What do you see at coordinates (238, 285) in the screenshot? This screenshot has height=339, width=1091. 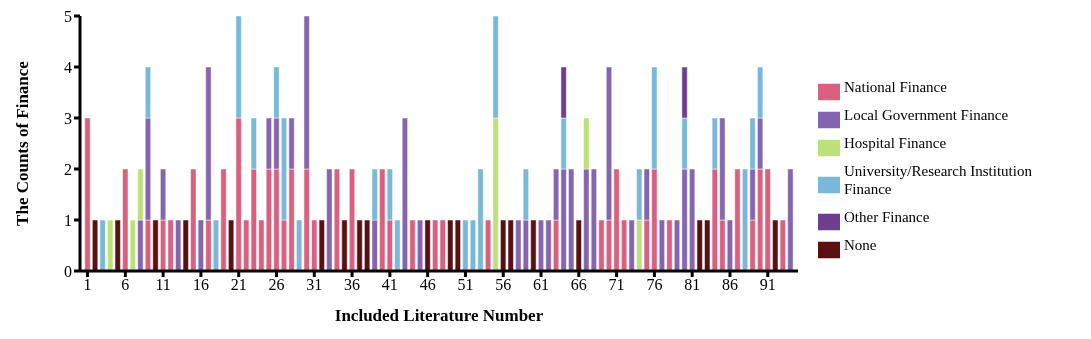 I see `x-tick-label: 21` at bounding box center [238, 285].